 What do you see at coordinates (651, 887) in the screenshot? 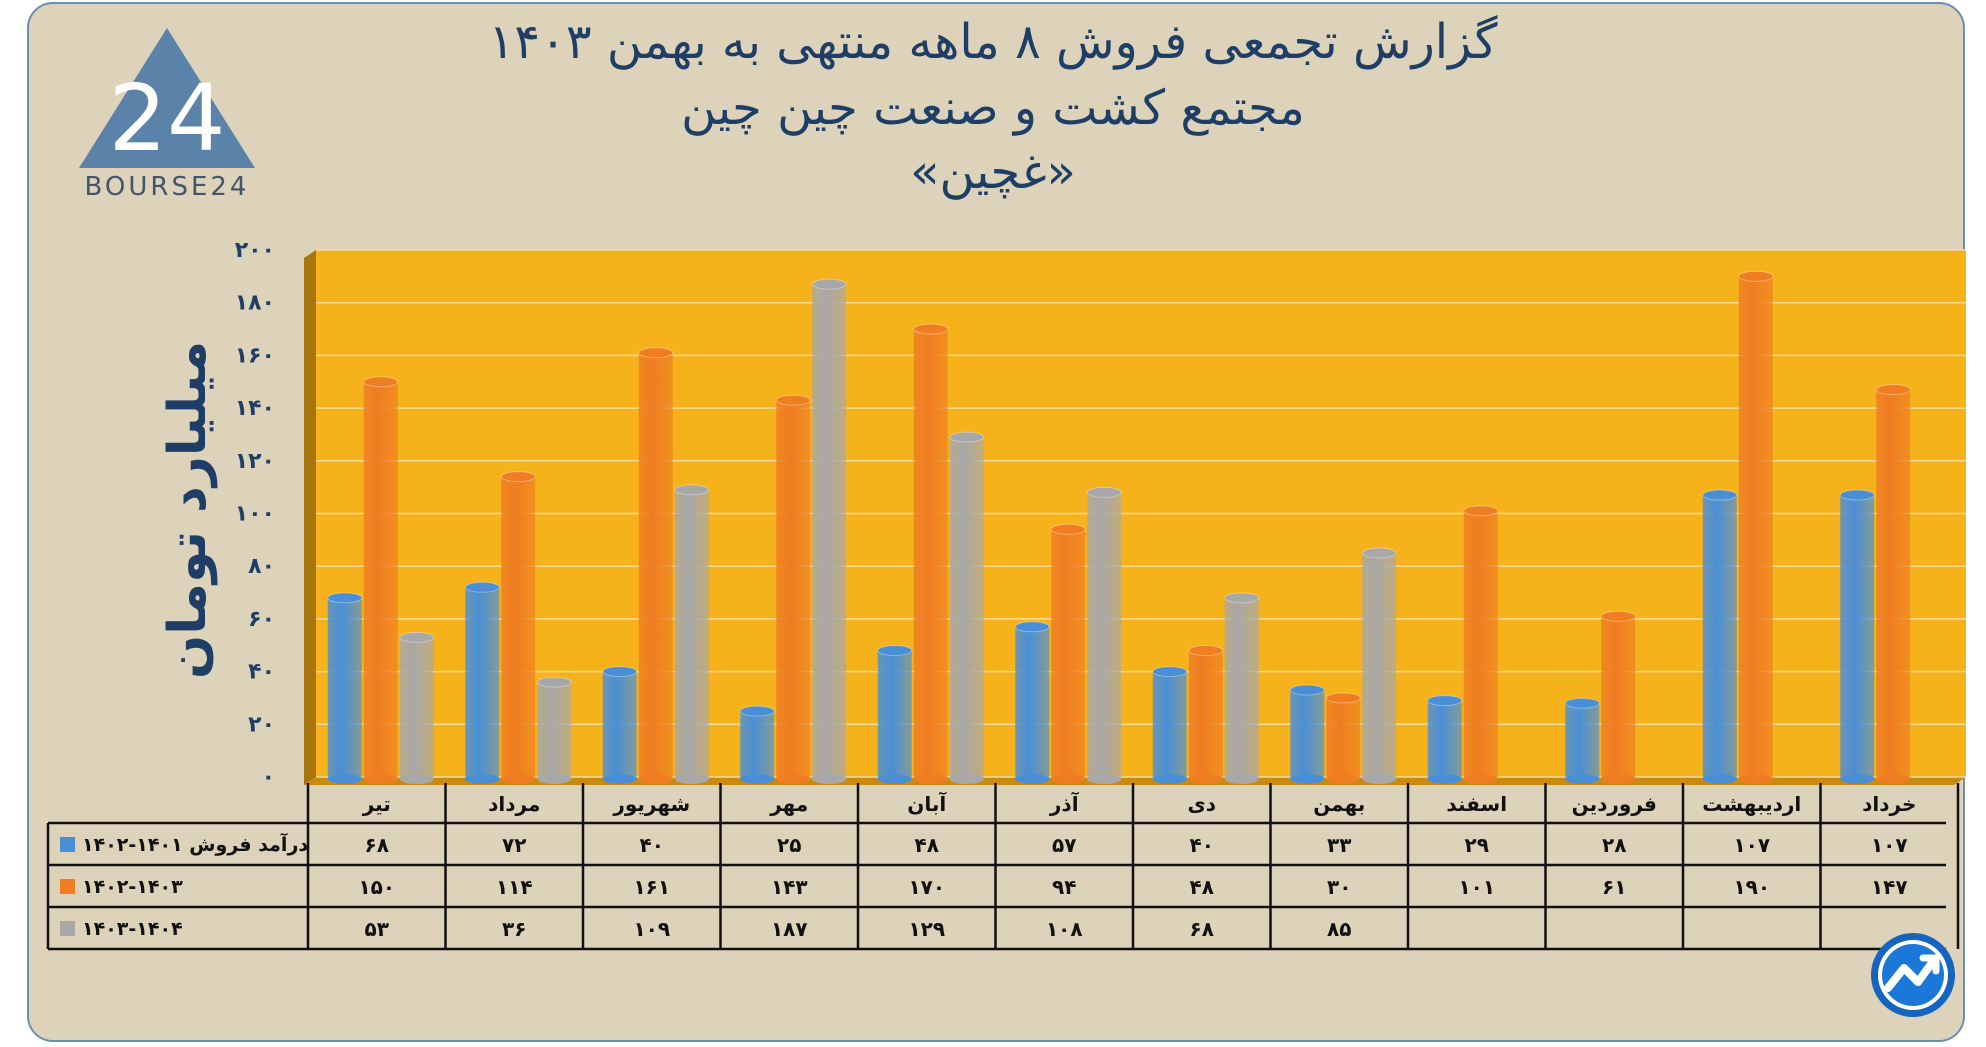
I see `data-value-label: ۱۶۱` at bounding box center [651, 887].